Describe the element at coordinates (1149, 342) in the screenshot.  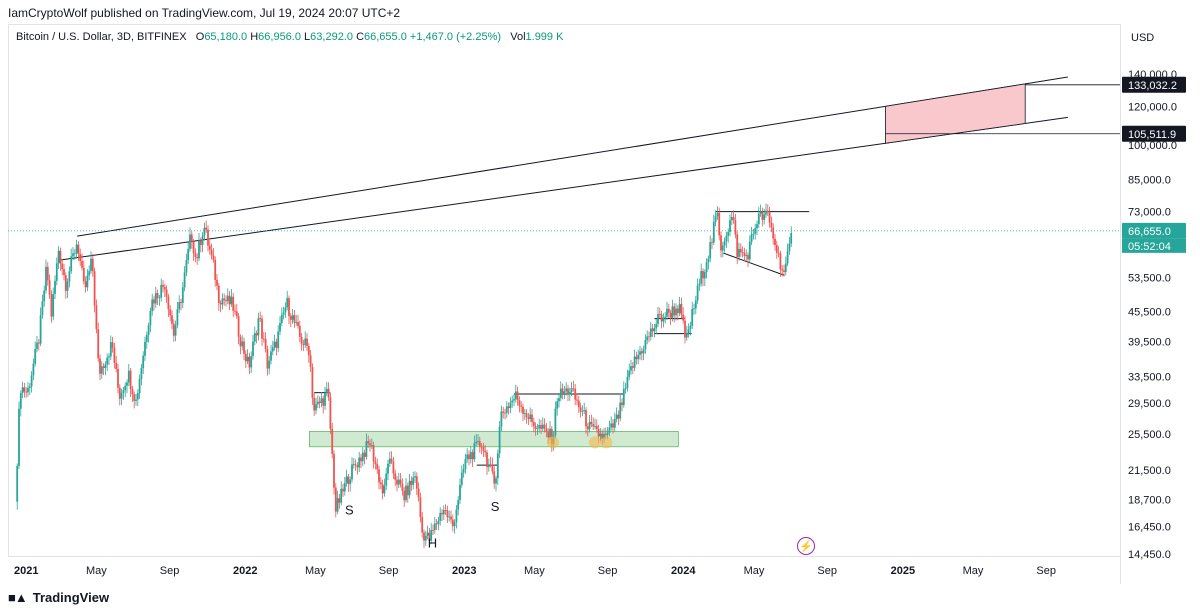
I see `price-tick-label: 39,500.0` at that location.